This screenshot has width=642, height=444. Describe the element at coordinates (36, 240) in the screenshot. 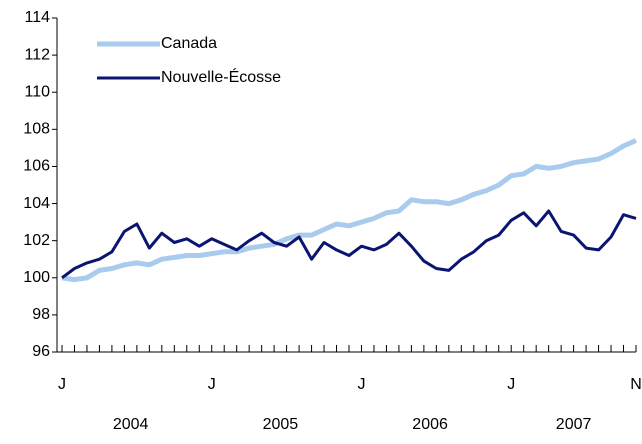

I see `y-tick-label: 102` at that location.